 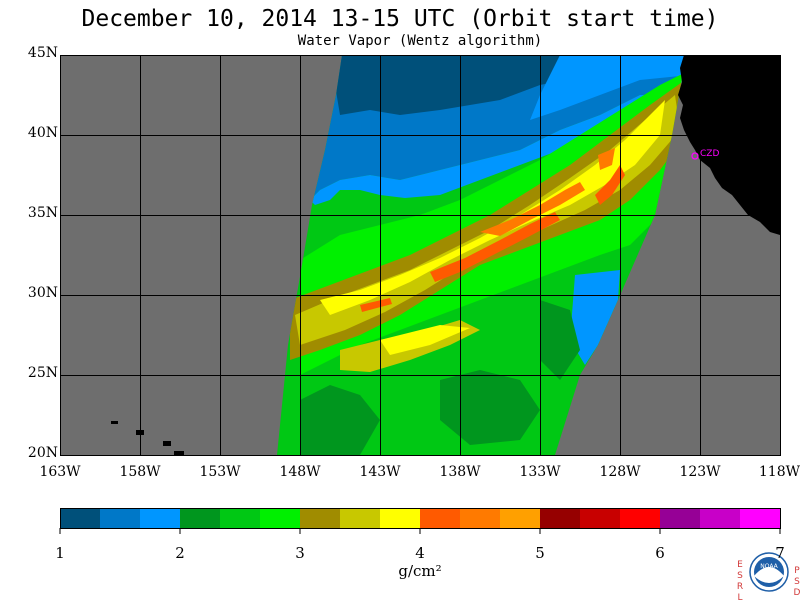 I want to click on longitude-label: 143W, so click(x=380, y=472).